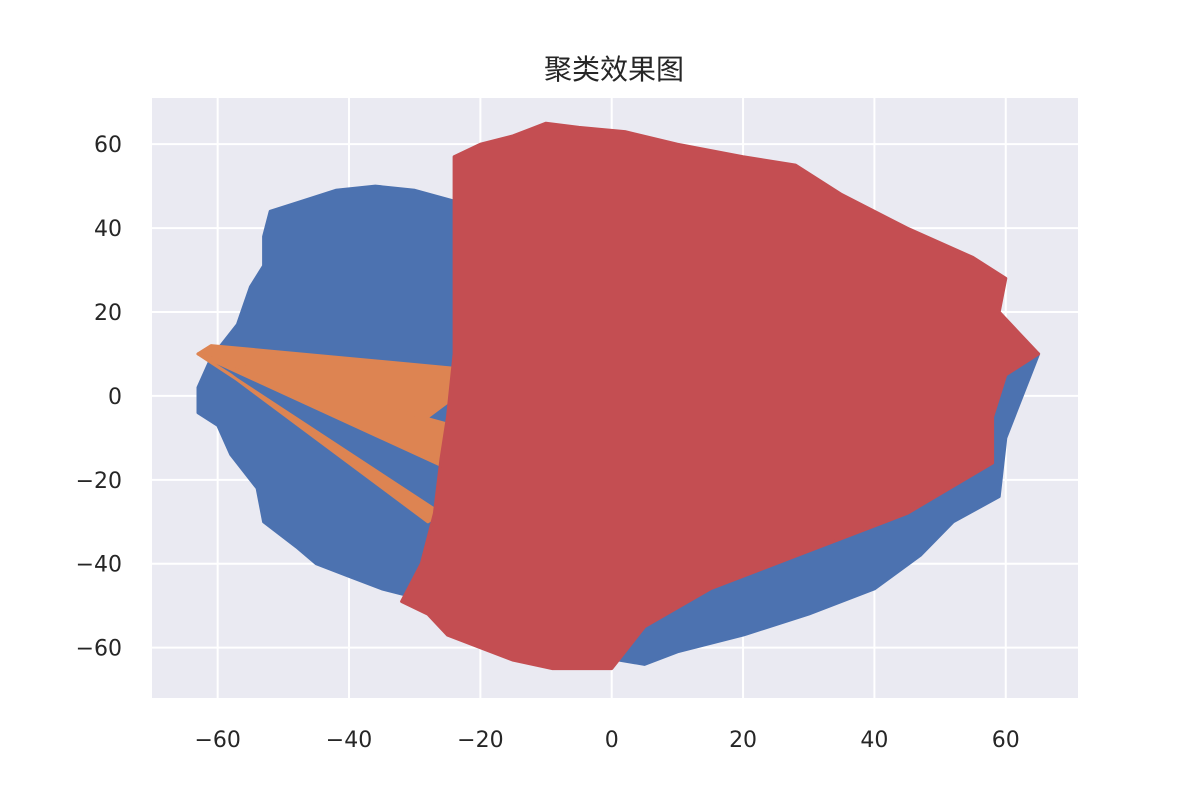  Describe the element at coordinates (614, 69) in the screenshot. I see `chart-title: 聚类效果图` at that location.